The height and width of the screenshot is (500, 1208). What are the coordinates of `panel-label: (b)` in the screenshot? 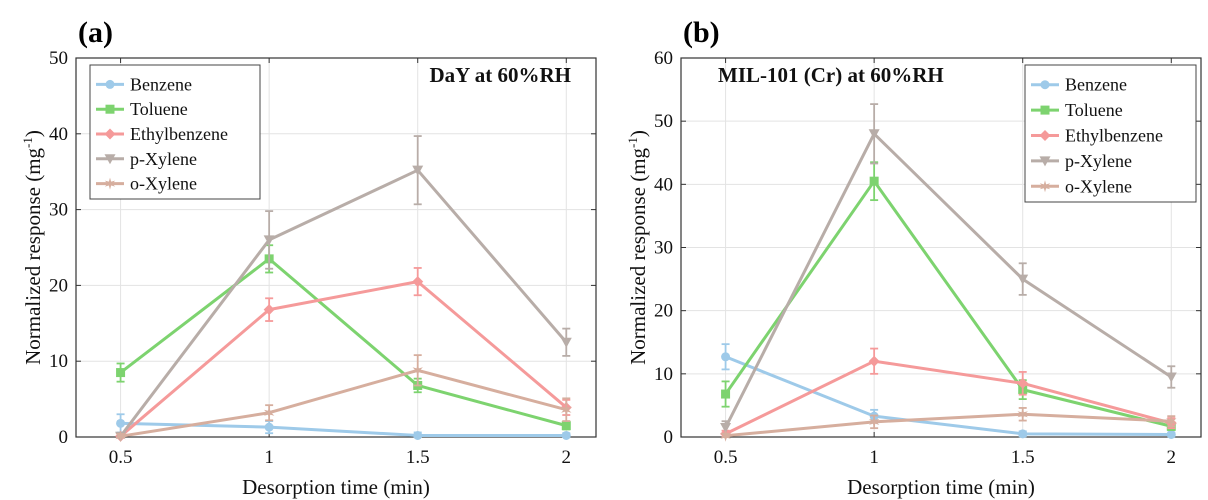 It's located at (701, 32).